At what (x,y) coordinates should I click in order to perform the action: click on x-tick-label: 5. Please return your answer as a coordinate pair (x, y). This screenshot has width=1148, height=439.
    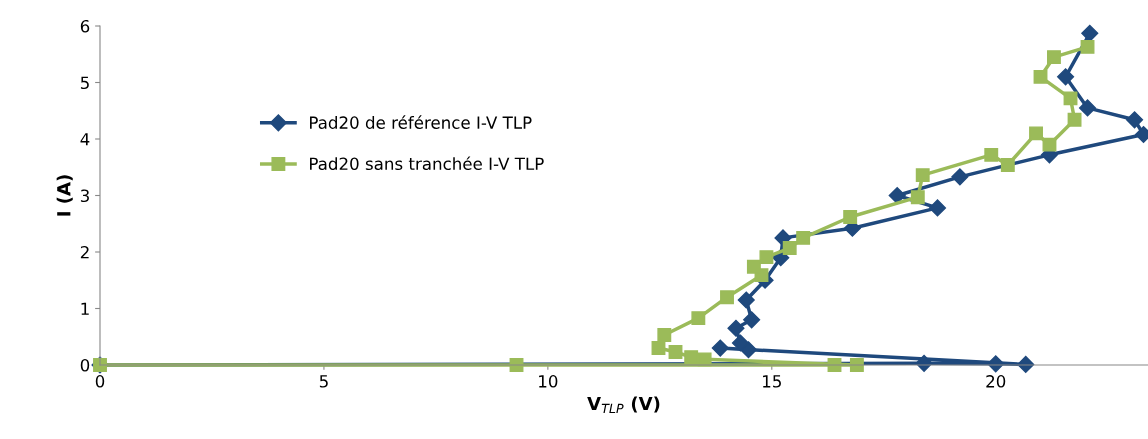
    Looking at the image, I should click on (323, 381).